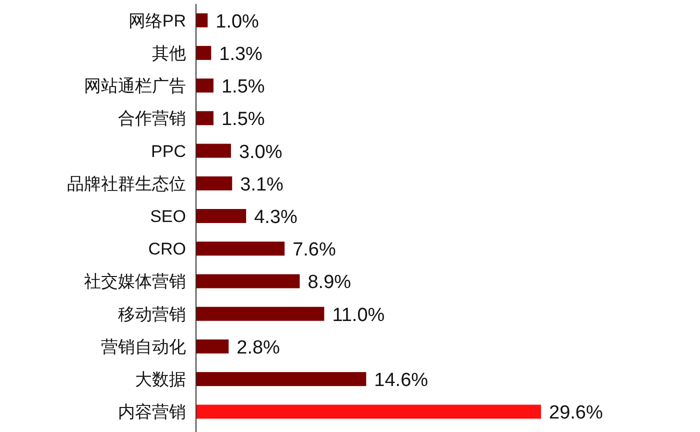 The height and width of the screenshot is (432, 700). Describe the element at coordinates (260, 152) in the screenshot. I see `data-label: 3.0%` at that location.